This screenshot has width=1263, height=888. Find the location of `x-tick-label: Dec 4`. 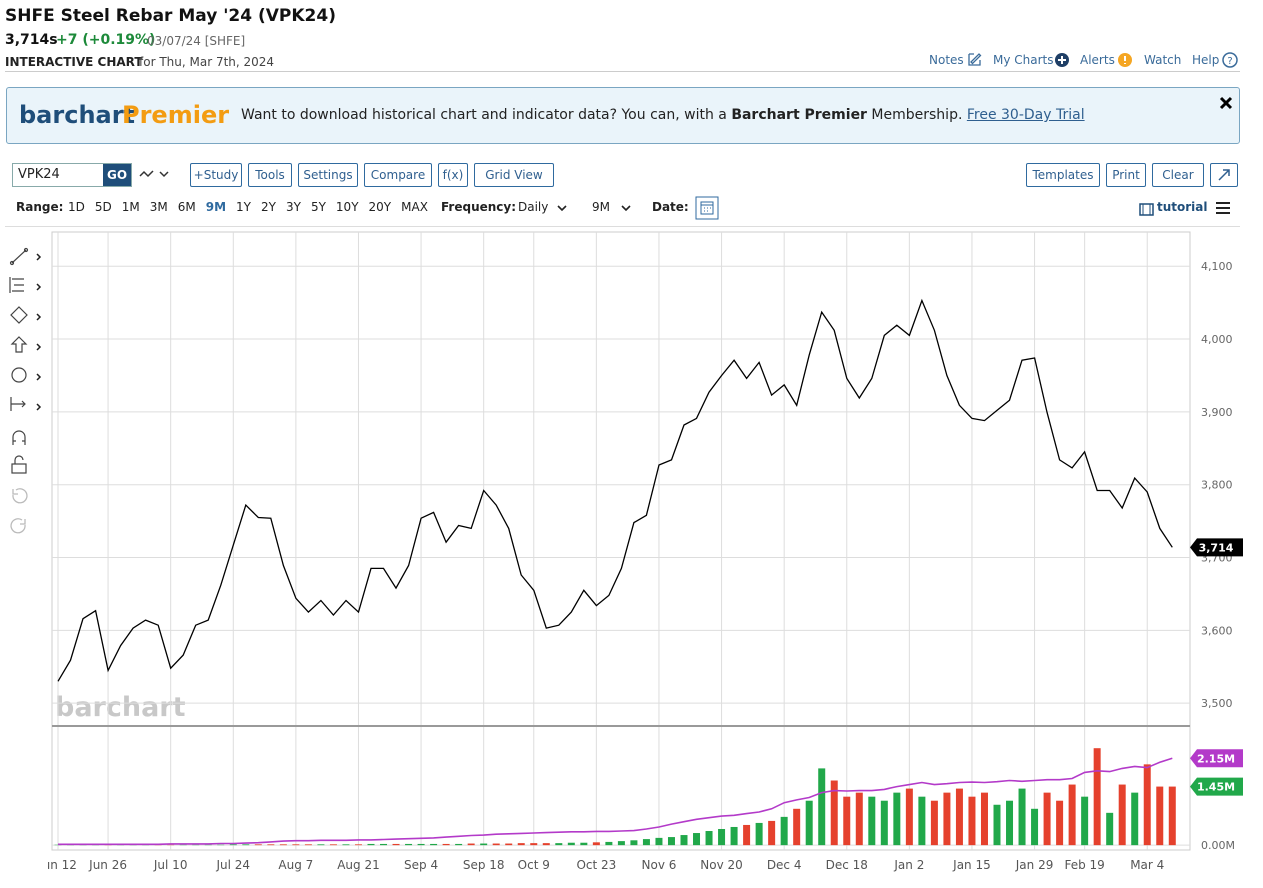

x-tick-label: Dec 4 is located at coordinates (784, 865).